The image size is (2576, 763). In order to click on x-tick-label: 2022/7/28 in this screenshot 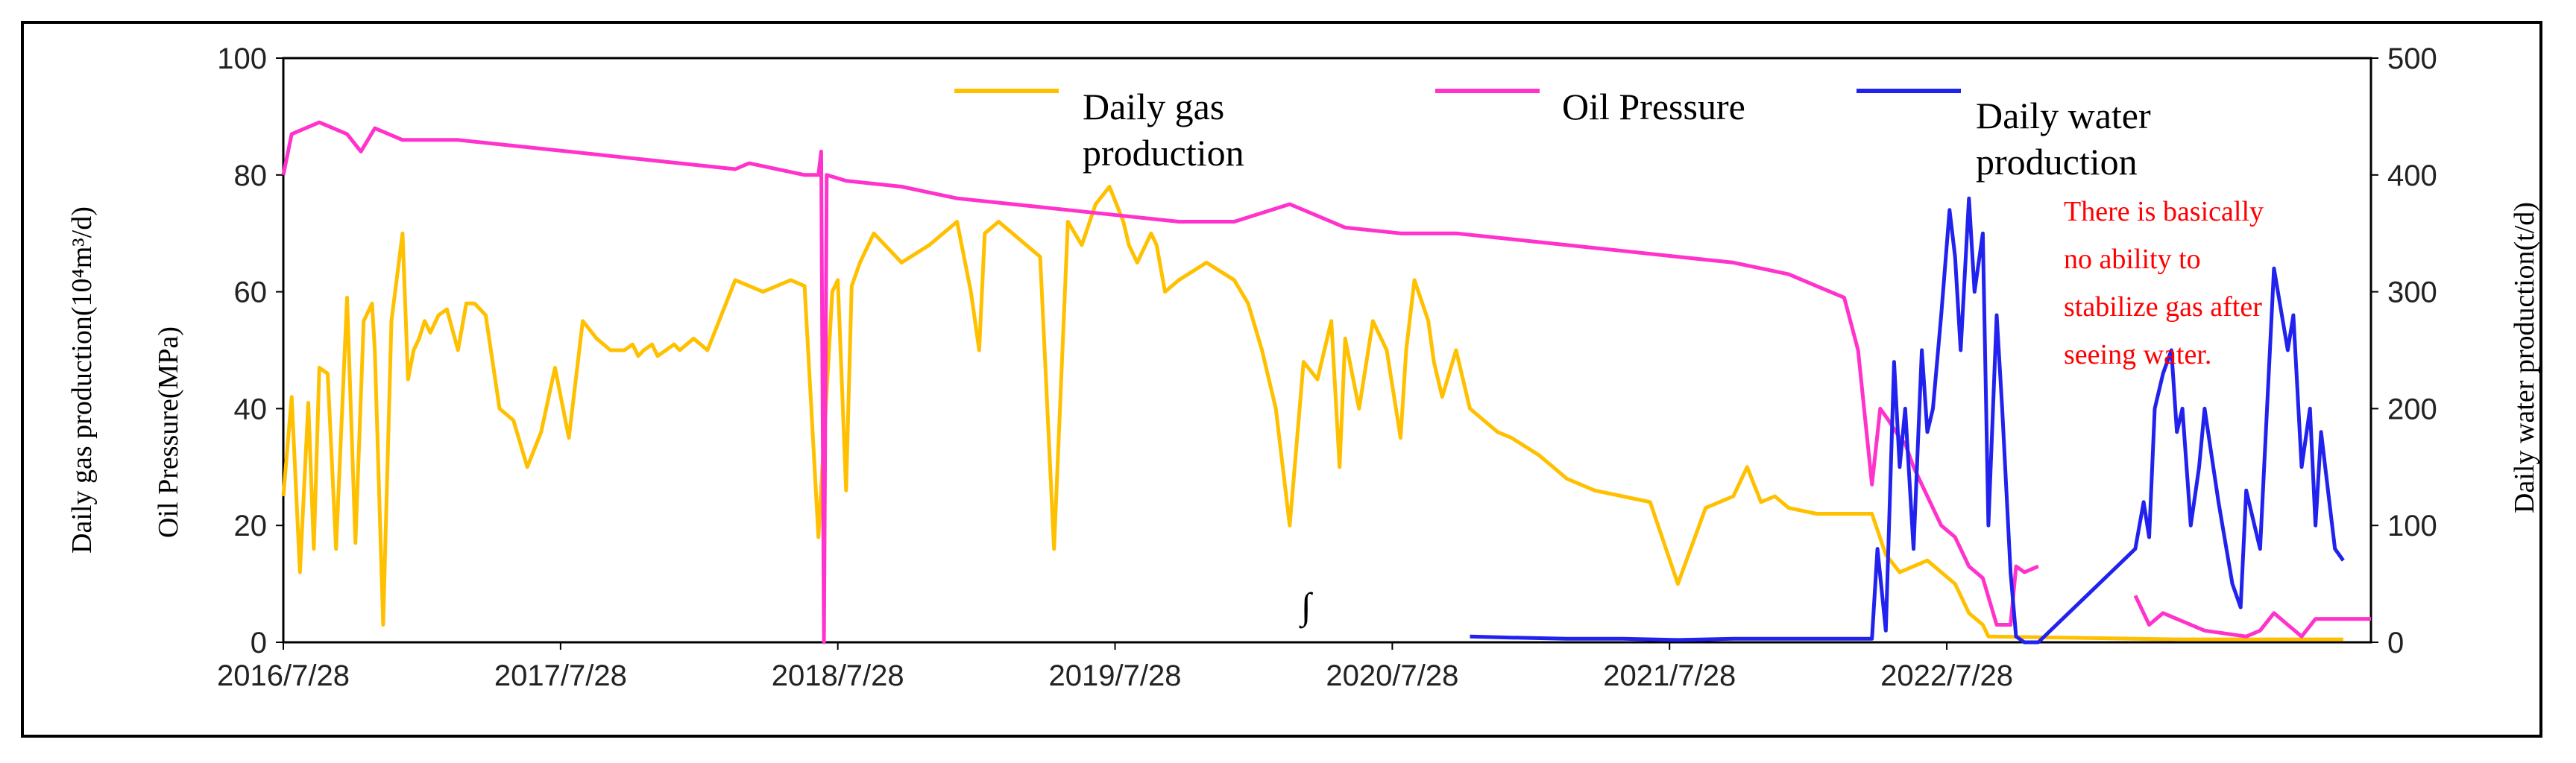, I will do `click(1947, 675)`.